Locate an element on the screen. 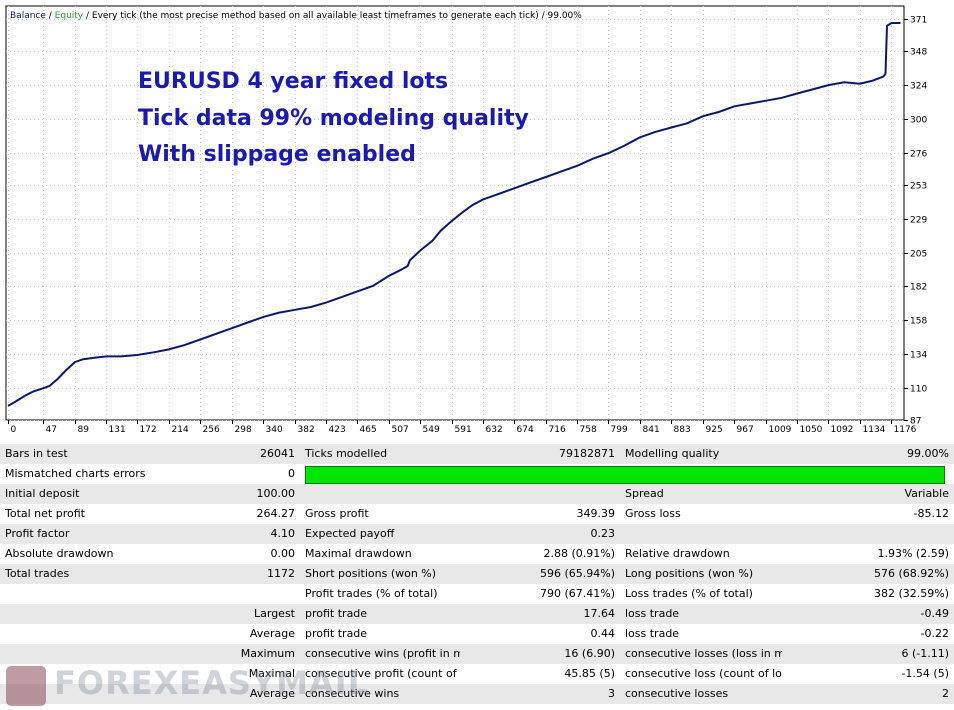 Image resolution: width=954 pixels, height=710 pixels. report-label: consecutive losses is located at coordinates (701, 694).